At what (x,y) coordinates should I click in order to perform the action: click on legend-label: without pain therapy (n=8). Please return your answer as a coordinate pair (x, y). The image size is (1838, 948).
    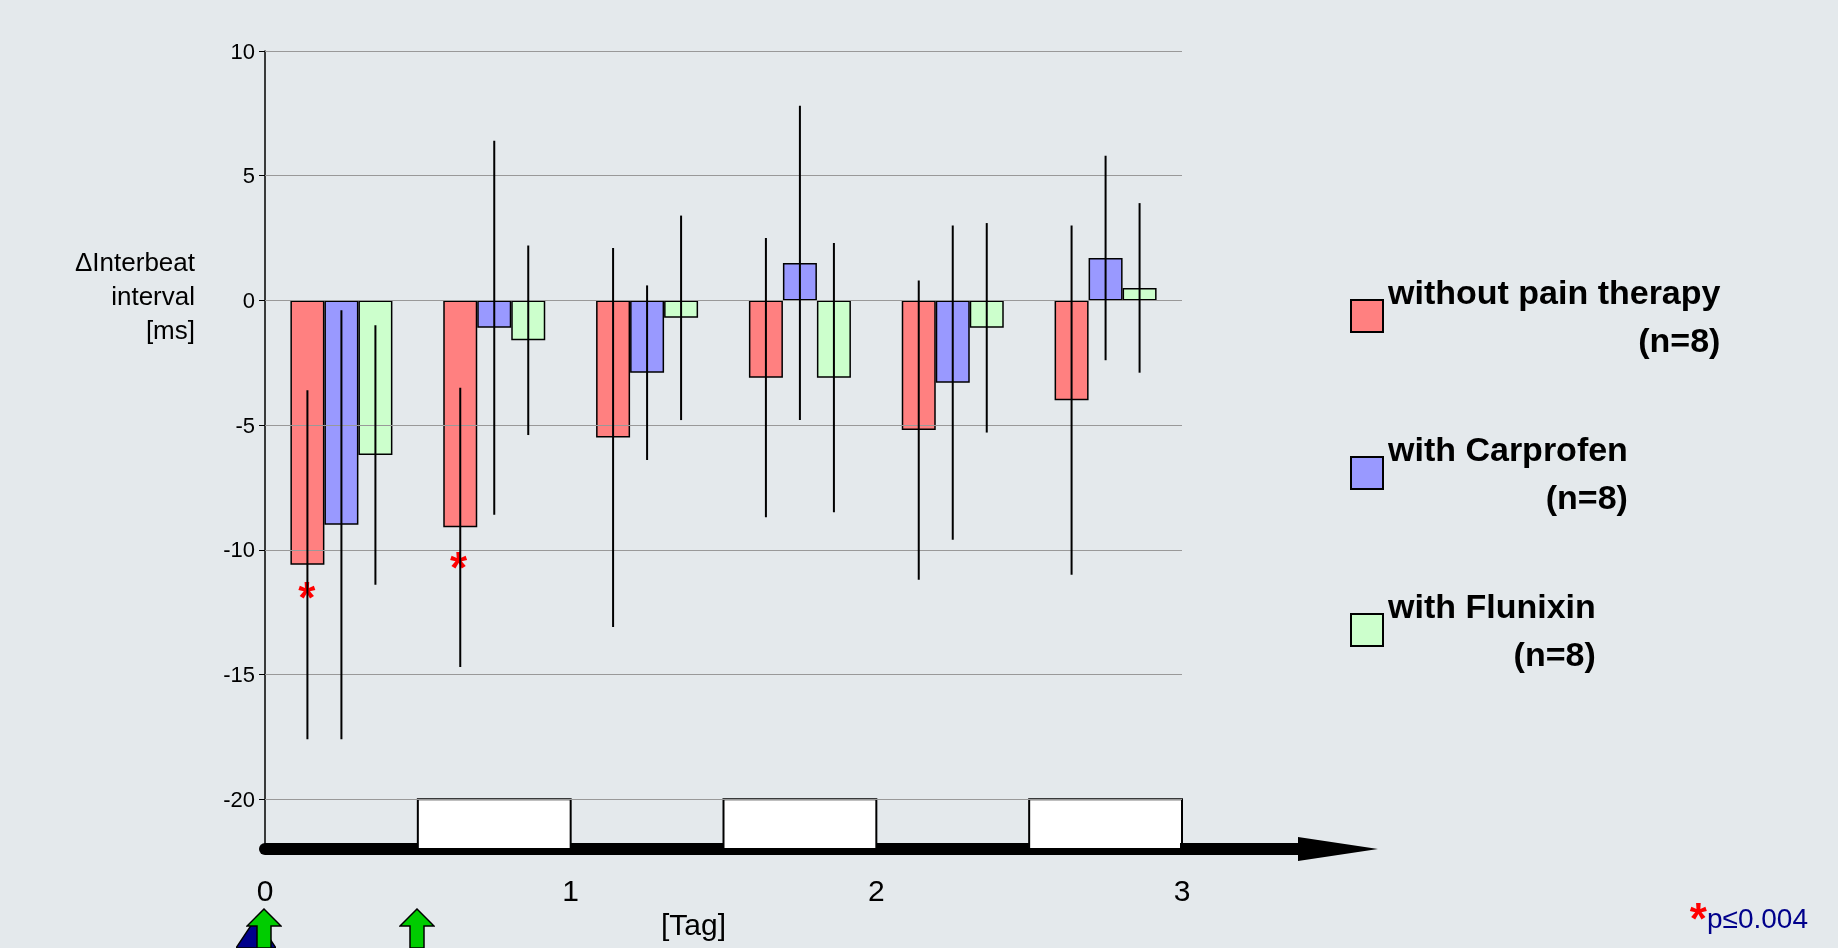
    Looking at the image, I should click on (1554, 316).